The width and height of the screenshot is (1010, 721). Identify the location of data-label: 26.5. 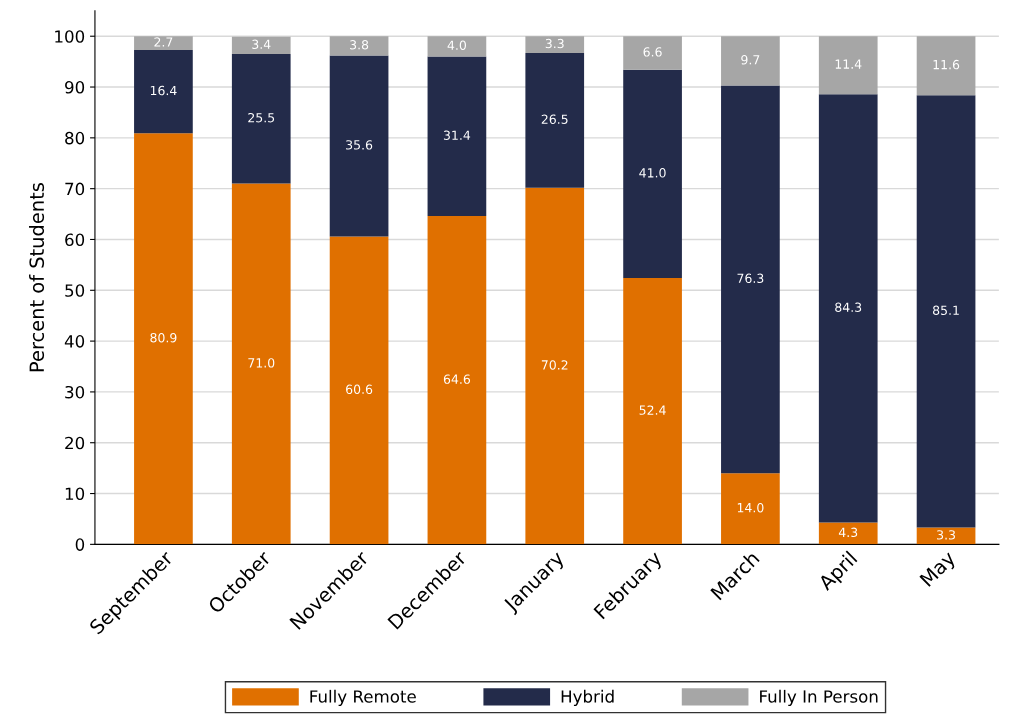
(554, 119).